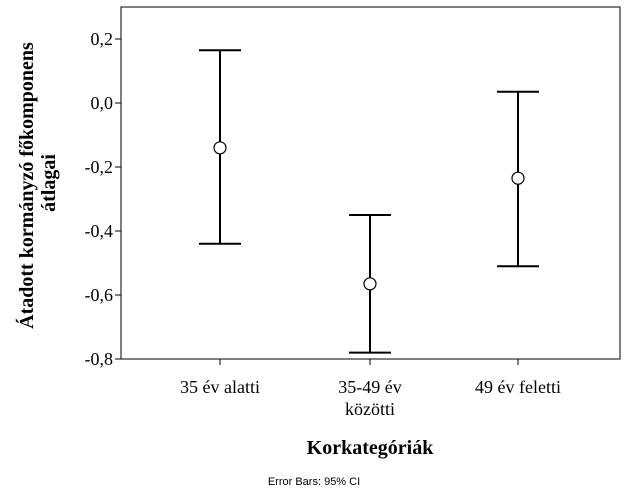  What do you see at coordinates (370, 409) in the screenshot?
I see `x-tick-label-line: közötti` at bounding box center [370, 409].